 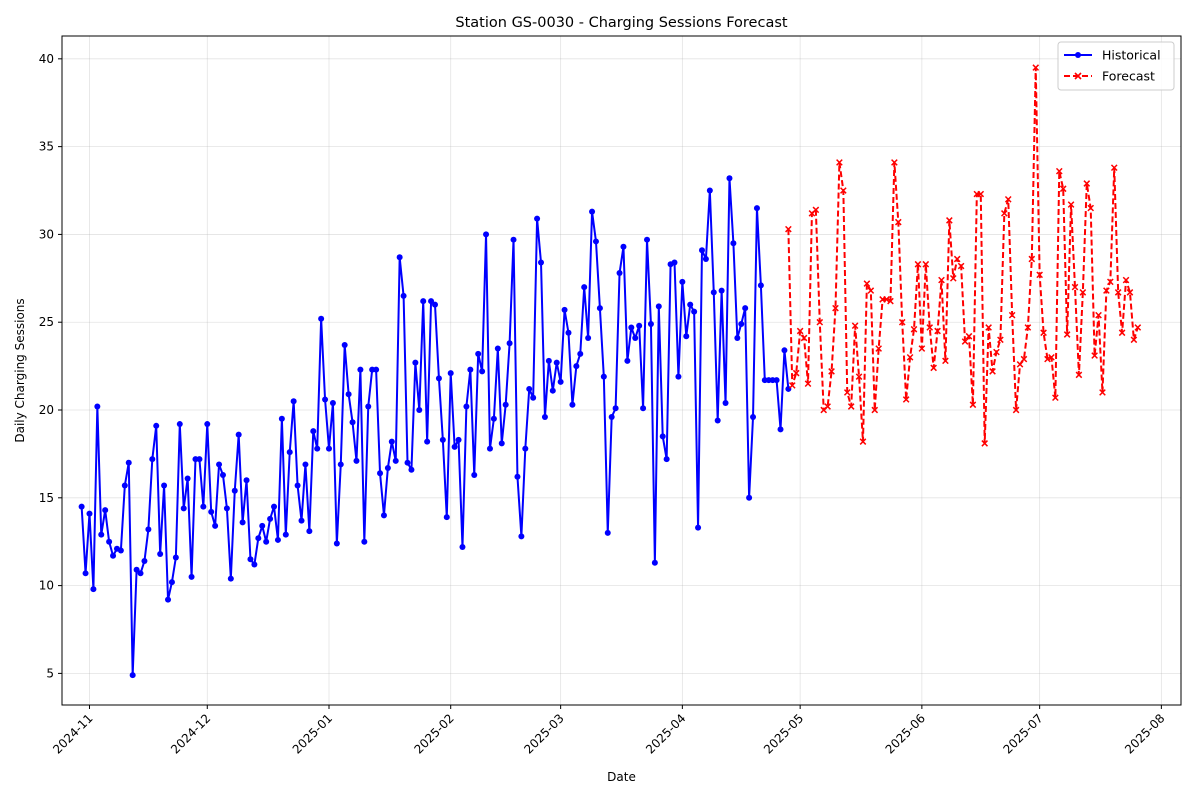 What do you see at coordinates (621, 777) in the screenshot?
I see `x-axis-label: Date` at bounding box center [621, 777].